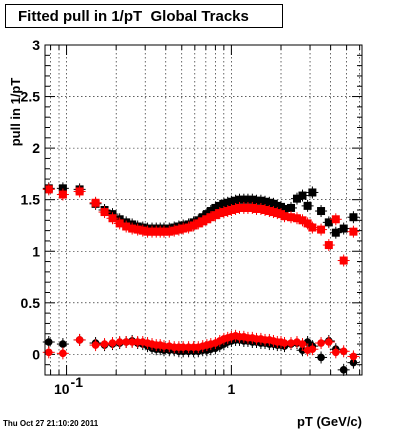  I want to click on series-red-circle, so click(201, 346).